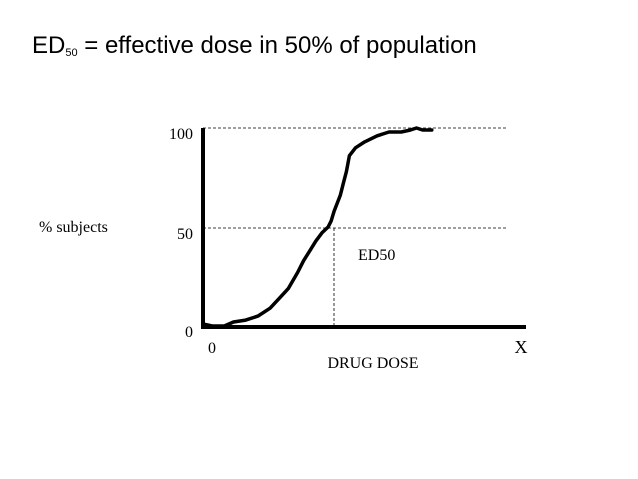  What do you see at coordinates (181, 134) in the screenshot?
I see `y-tick-label-100: 100` at bounding box center [181, 134].